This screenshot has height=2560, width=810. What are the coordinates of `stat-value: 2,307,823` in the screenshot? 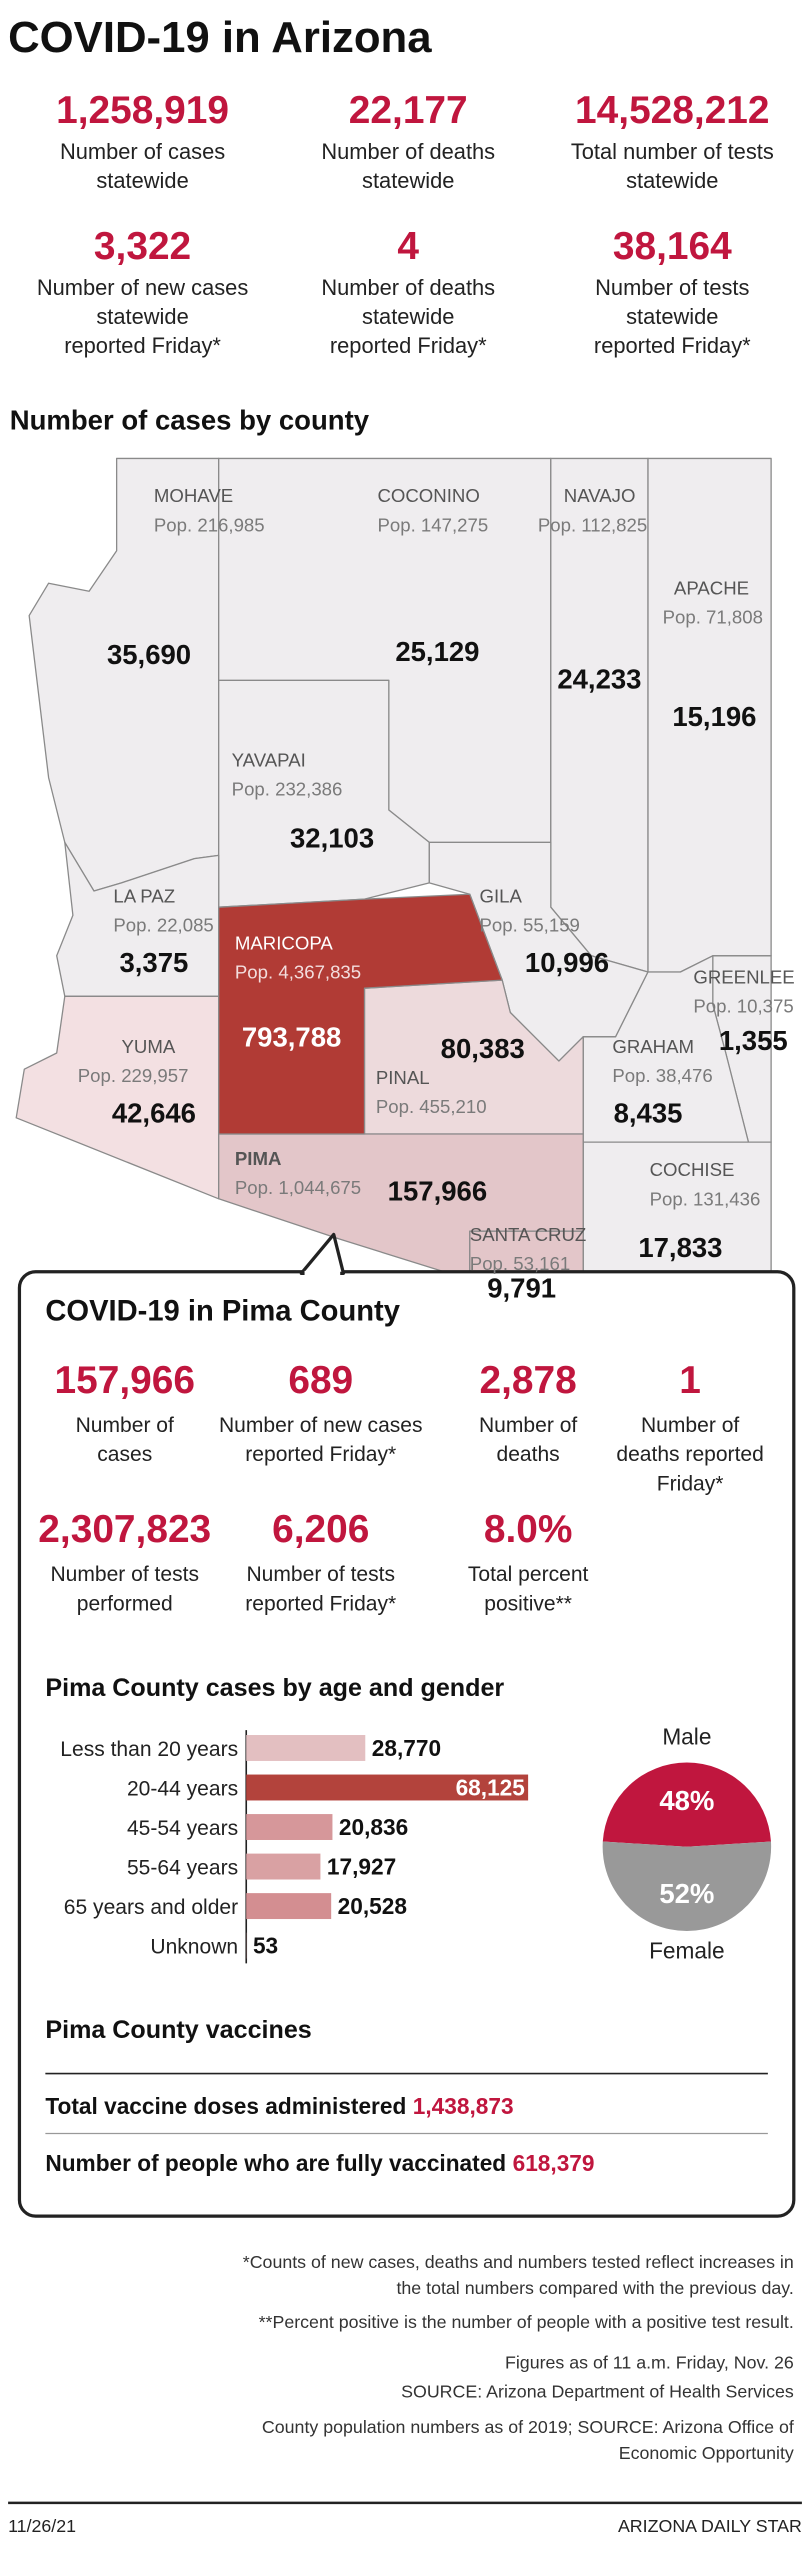 It's located at (124, 1529).